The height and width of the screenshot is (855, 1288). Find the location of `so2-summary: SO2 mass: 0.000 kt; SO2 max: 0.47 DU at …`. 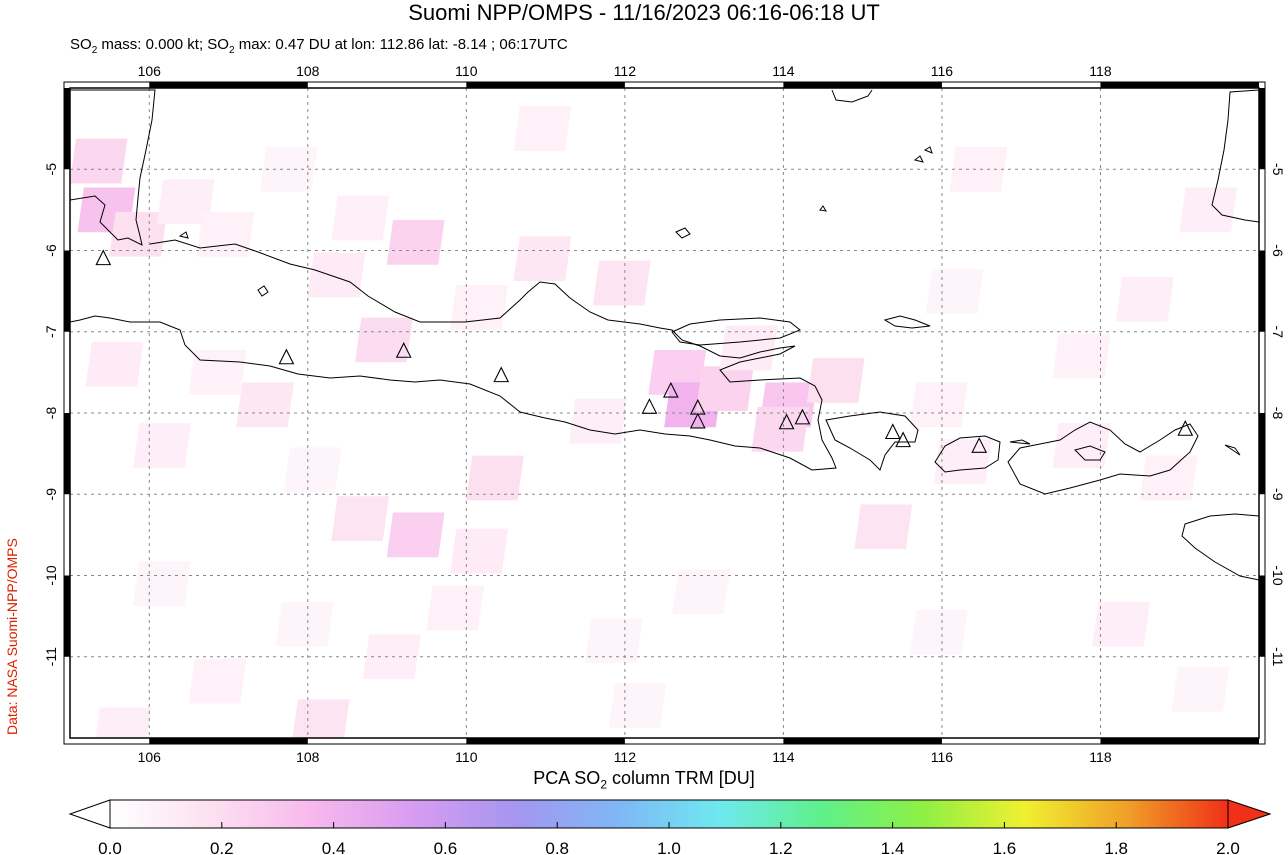

so2-summary: SO2 mass: 0.000 kt; SO2 max: 0.47 DU at … is located at coordinates (319, 46).